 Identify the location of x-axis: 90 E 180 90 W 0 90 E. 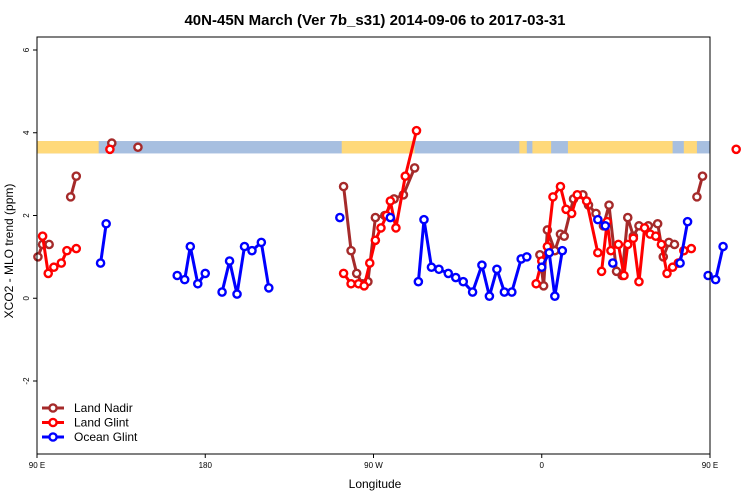
(373, 462).